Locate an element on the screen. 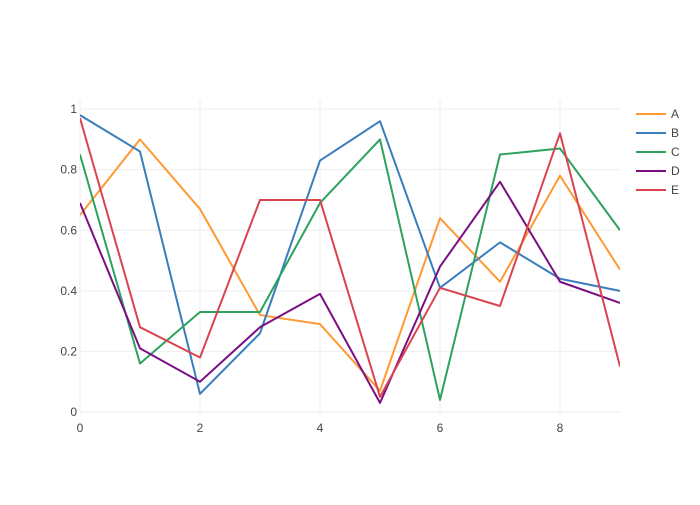 This screenshot has height=505, width=700. y-tick-label: 0.2 is located at coordinates (68, 351).